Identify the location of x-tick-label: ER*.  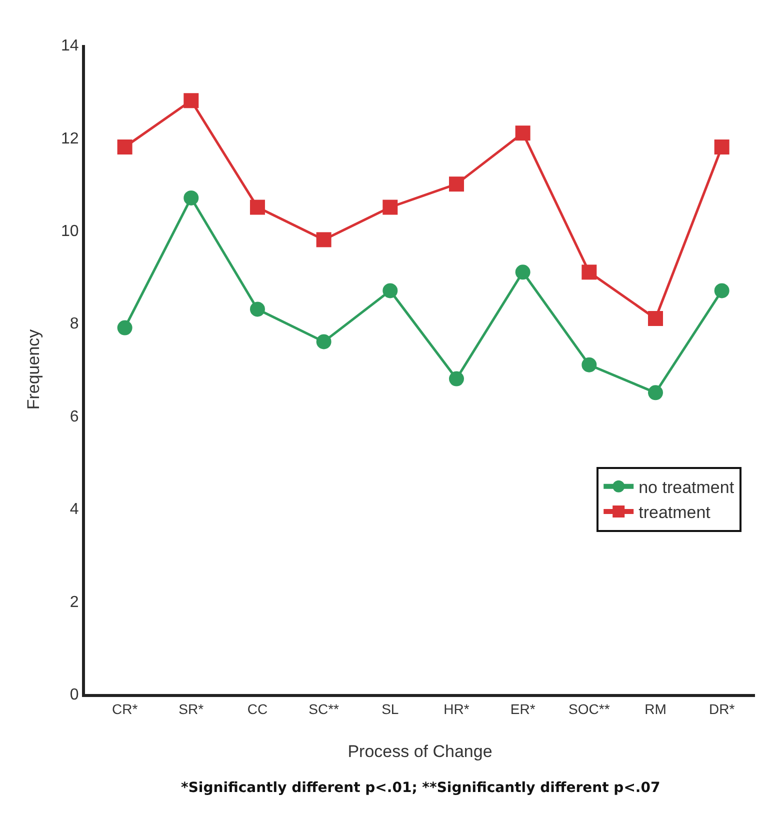
(523, 708).